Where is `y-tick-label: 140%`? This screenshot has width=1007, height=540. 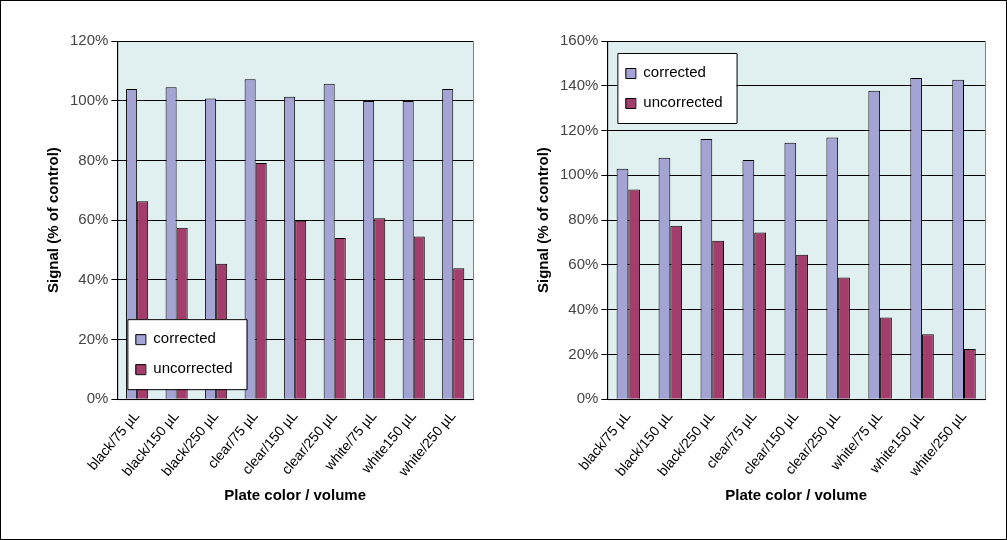 y-tick-label: 140% is located at coordinates (579, 84).